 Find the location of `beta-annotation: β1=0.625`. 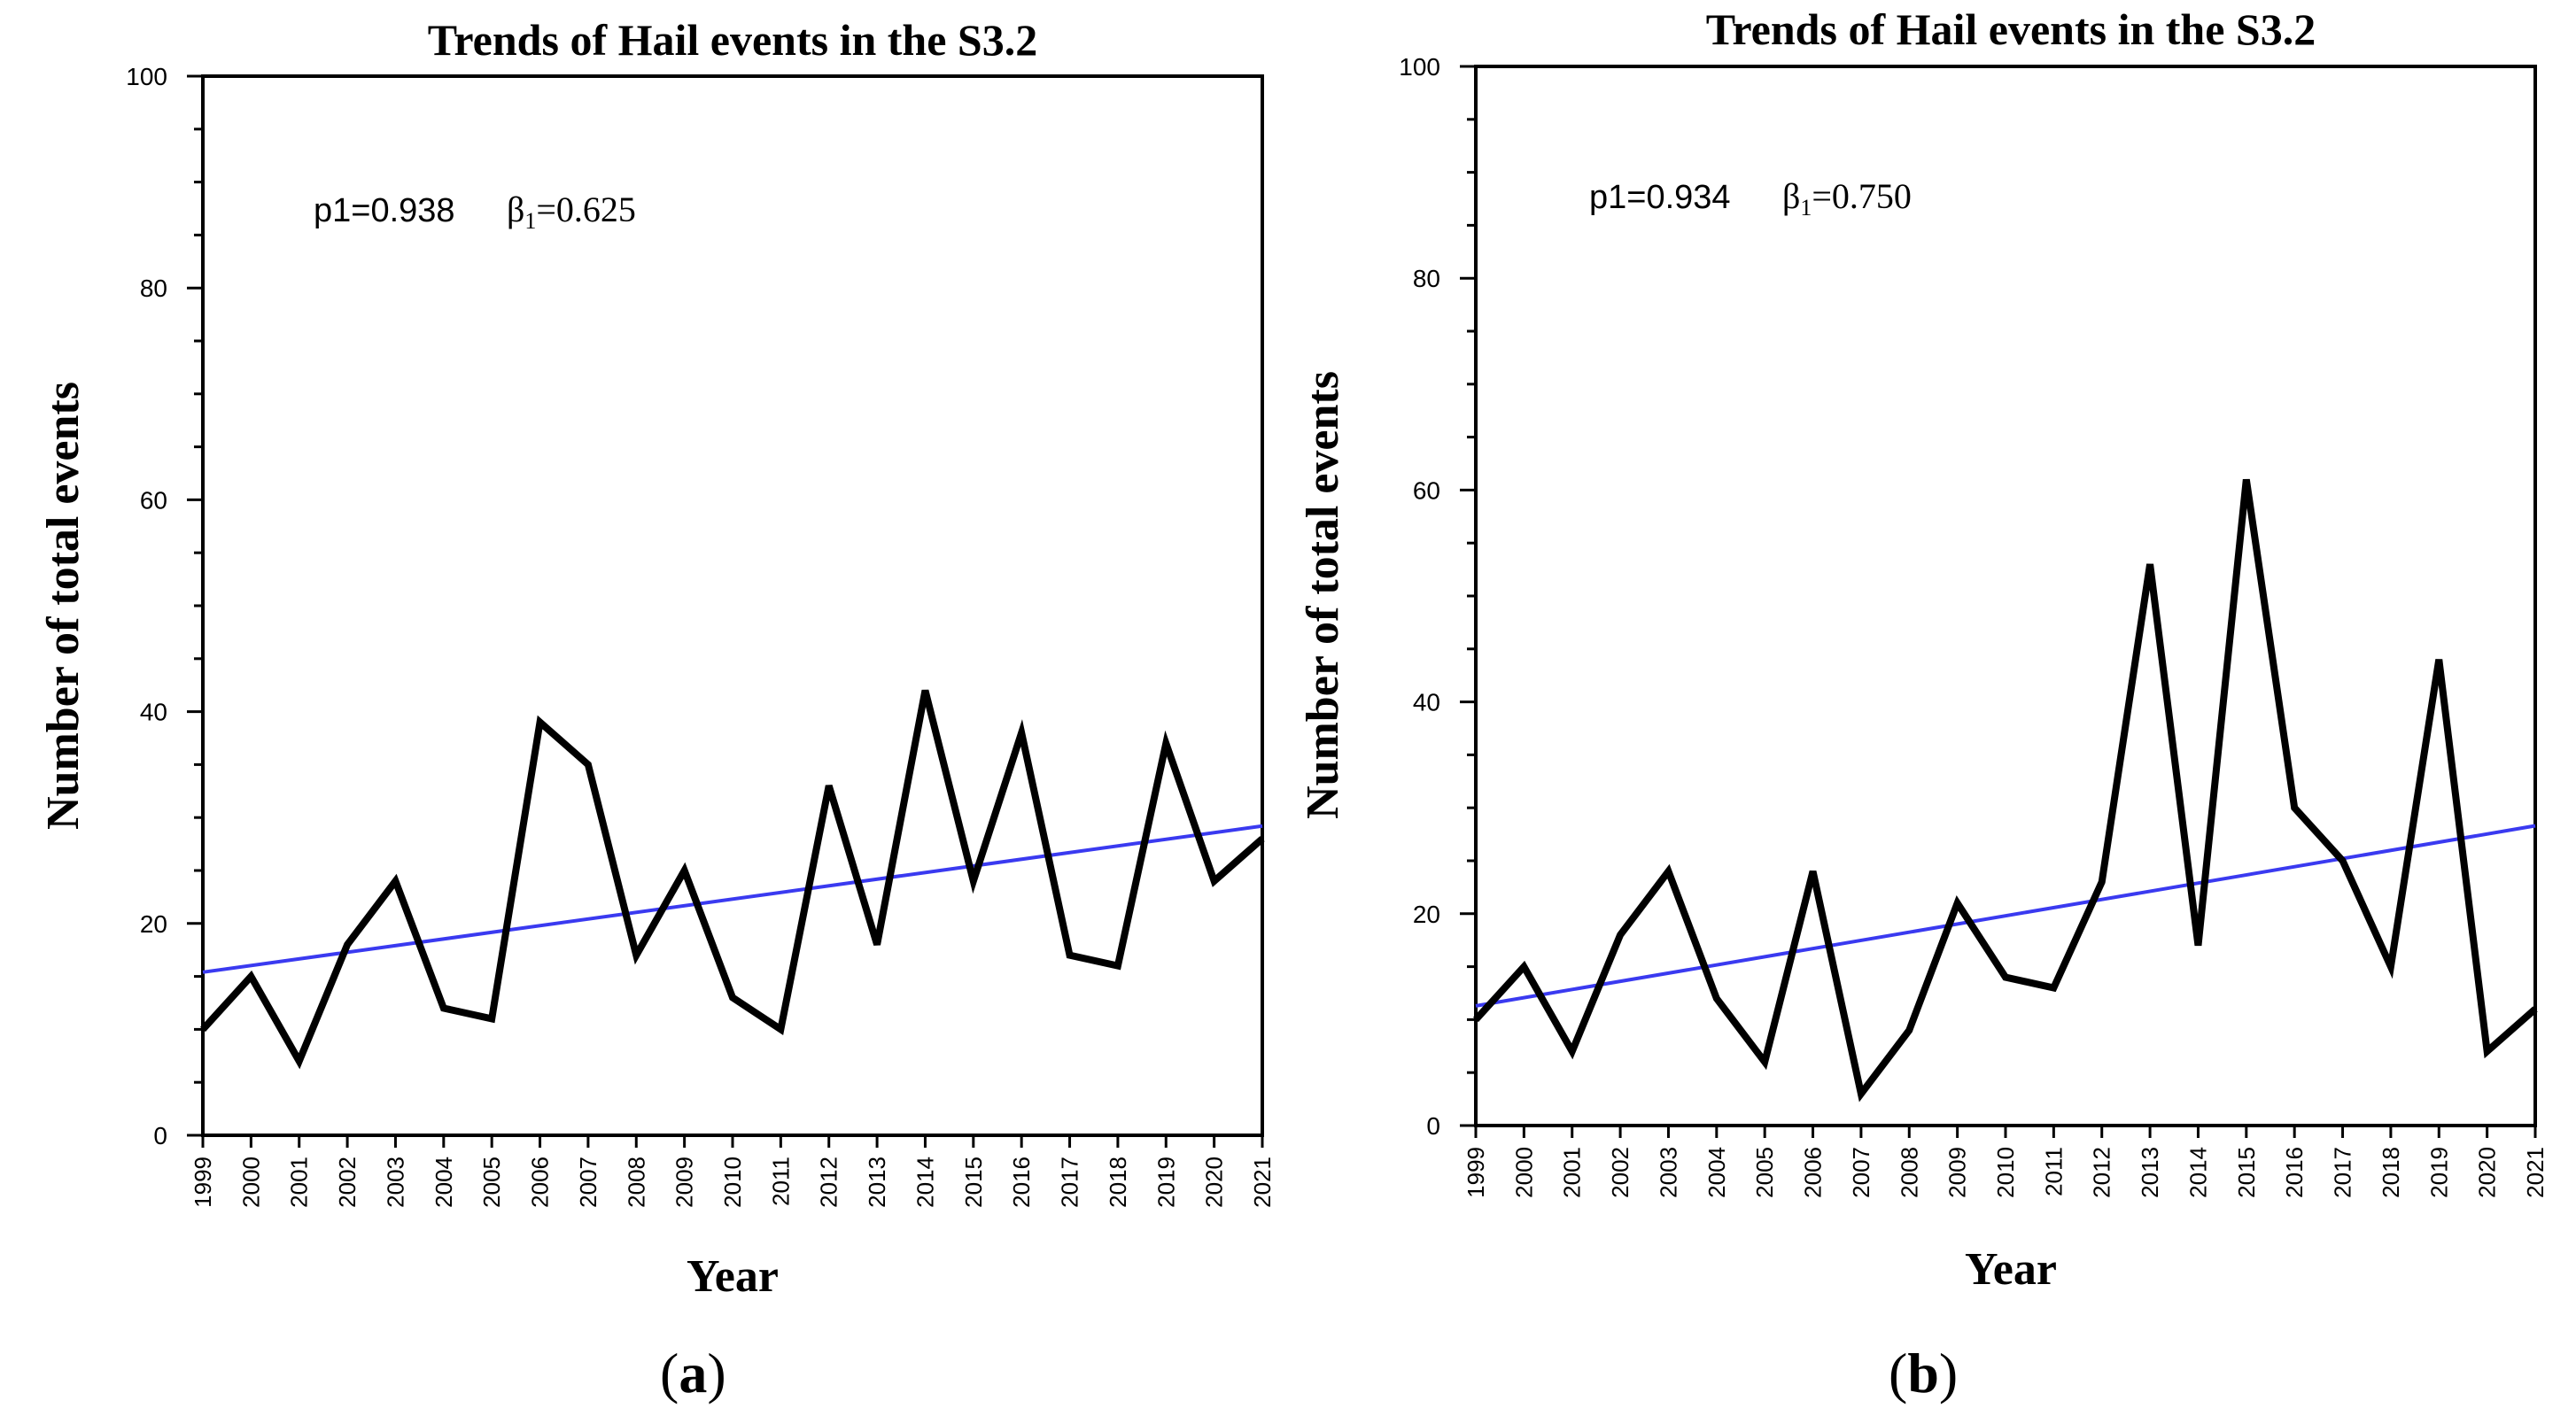

beta-annotation: β1=0.625 is located at coordinates (571, 212).